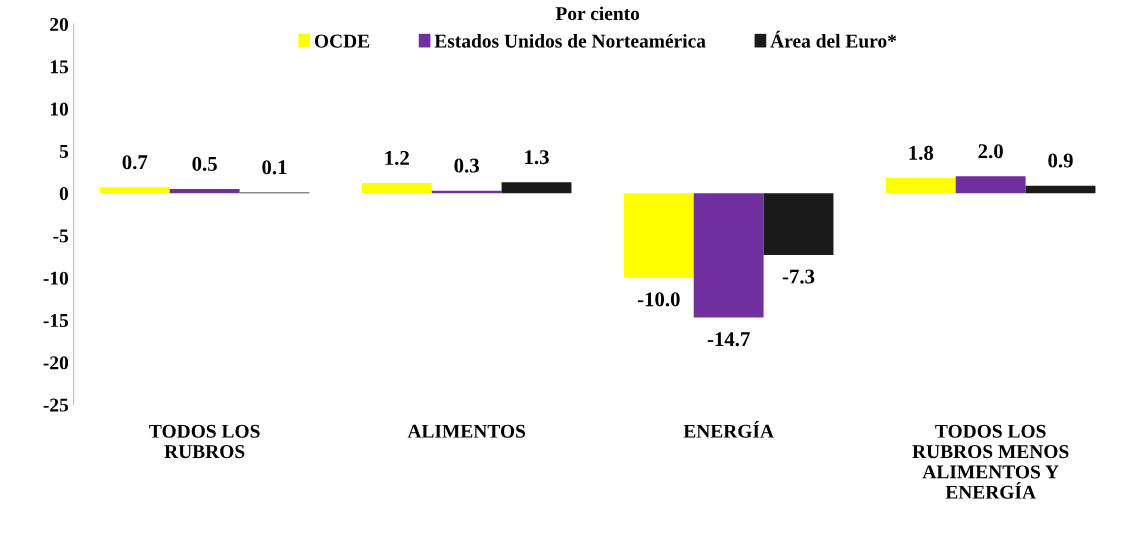  I want to click on data-label: -14.7, so click(728, 339).